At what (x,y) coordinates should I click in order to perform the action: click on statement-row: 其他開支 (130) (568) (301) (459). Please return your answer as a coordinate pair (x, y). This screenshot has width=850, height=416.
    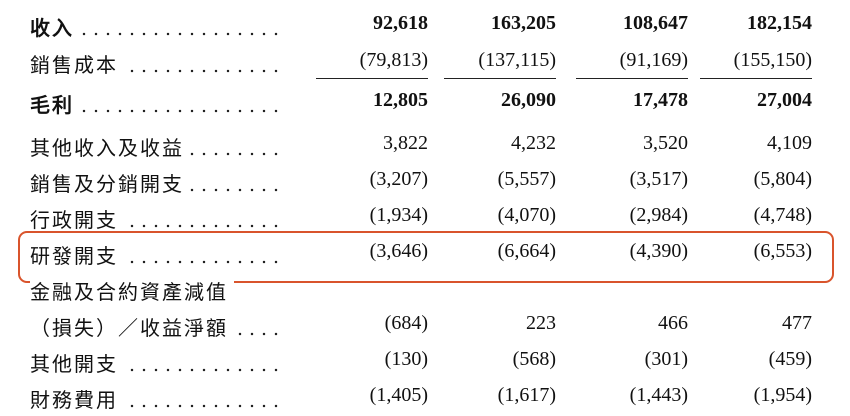
    Looking at the image, I should click on (425, 362).